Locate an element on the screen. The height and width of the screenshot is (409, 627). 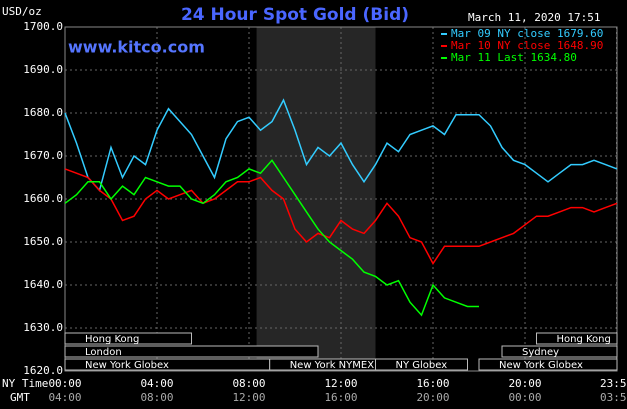
x-tick-label: 00:00 is located at coordinates (64, 383).